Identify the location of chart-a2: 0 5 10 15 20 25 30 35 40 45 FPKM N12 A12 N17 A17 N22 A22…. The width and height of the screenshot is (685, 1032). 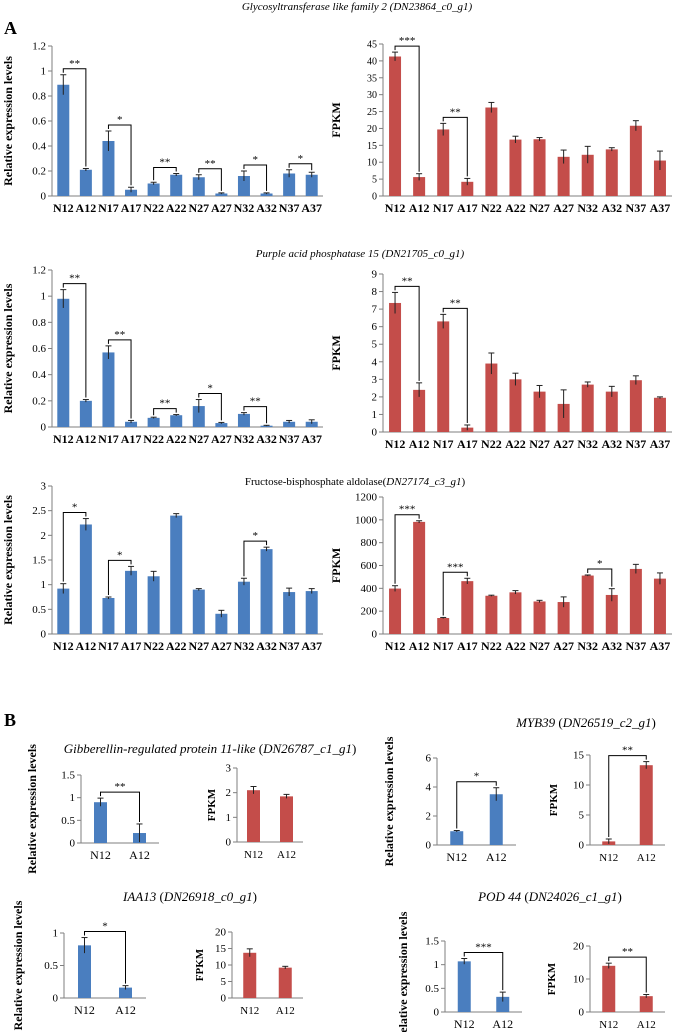
(500, 125).